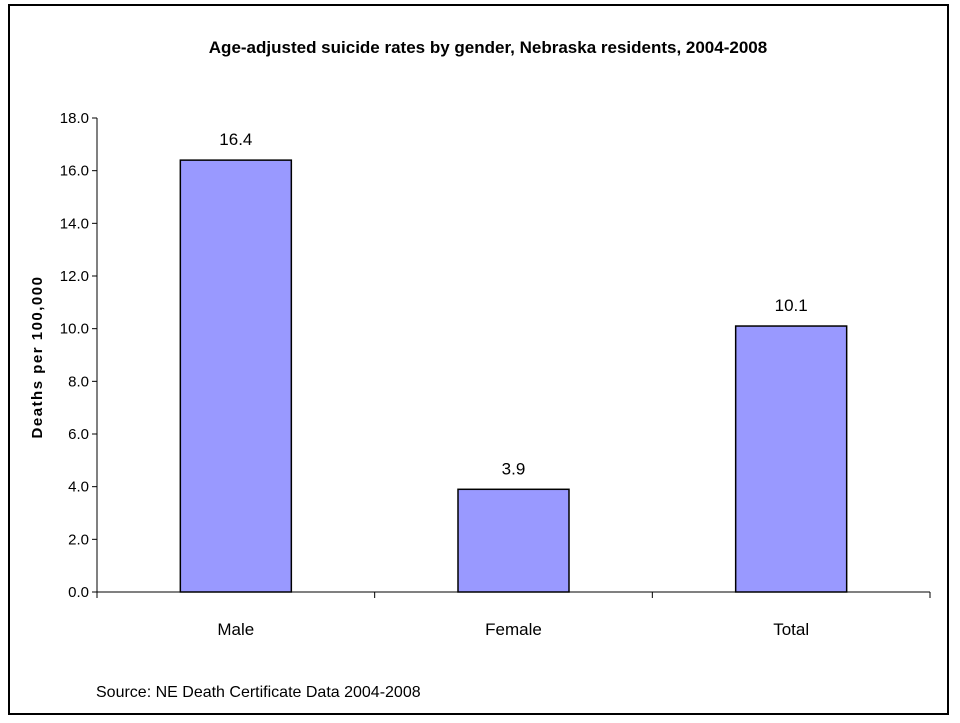  Describe the element at coordinates (514, 468) in the screenshot. I see `data-label-female: 3.9` at that location.